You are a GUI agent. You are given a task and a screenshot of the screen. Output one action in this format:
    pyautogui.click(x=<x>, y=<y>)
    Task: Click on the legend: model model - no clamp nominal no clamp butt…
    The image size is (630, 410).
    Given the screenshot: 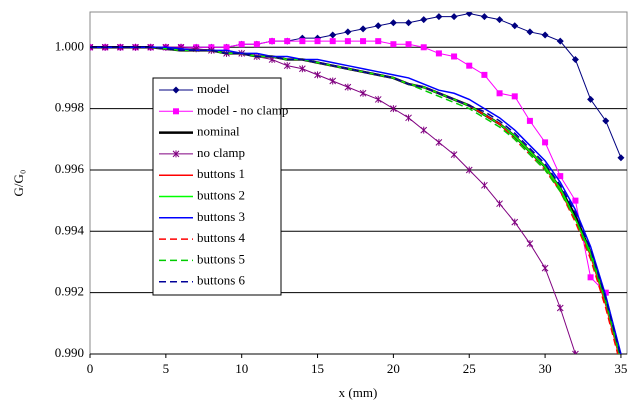 What is the action you would take?
    pyautogui.click(x=220, y=186)
    